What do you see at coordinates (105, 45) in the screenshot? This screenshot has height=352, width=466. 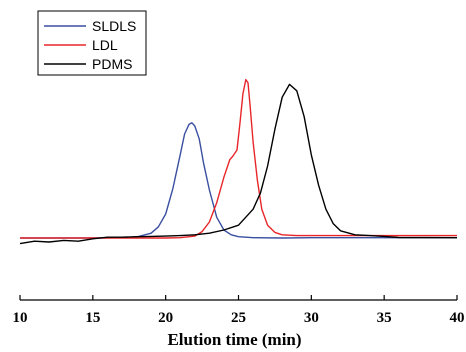 I see `legend-label-ldl: LDL` at bounding box center [105, 45].